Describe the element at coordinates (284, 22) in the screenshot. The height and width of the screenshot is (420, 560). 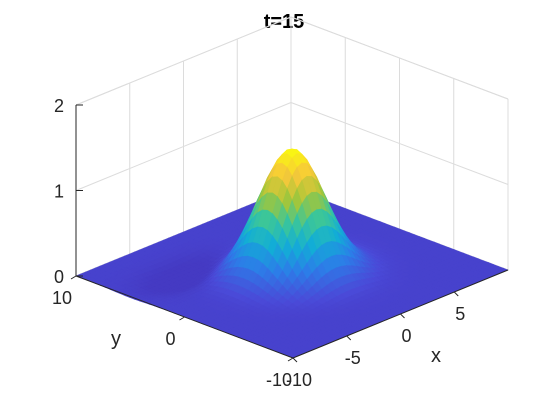
I see `chart-title: t=15` at that location.